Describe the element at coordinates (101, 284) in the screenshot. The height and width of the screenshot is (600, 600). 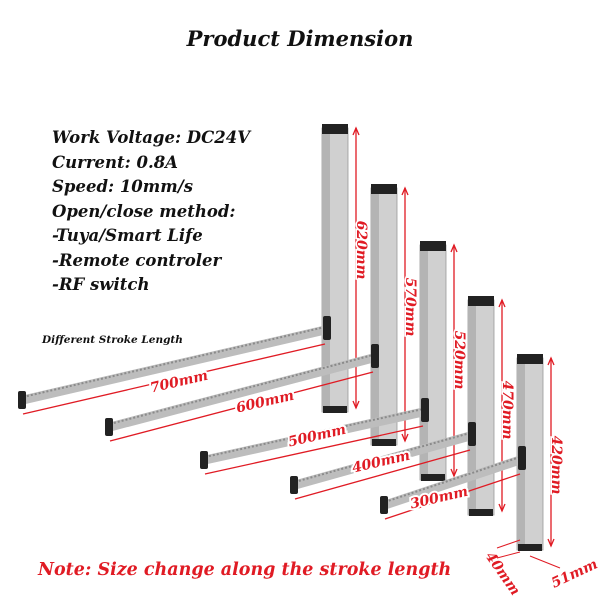
I see `spec-method-rf: -RF switch` at that location.